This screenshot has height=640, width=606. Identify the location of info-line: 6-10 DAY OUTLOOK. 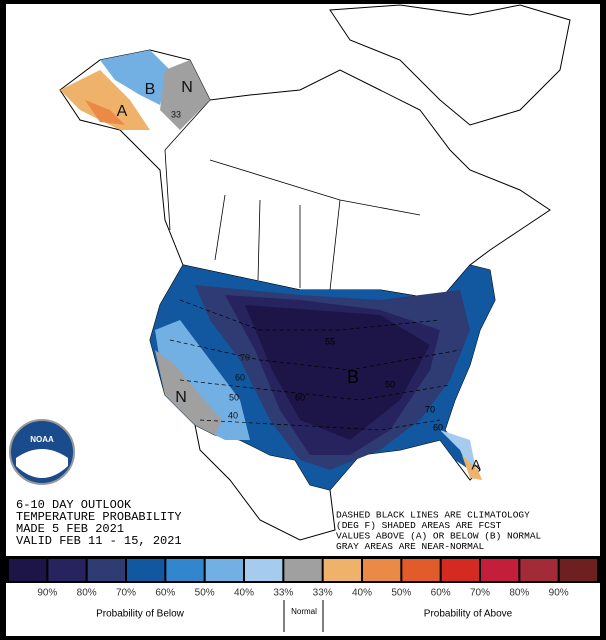
(74, 505).